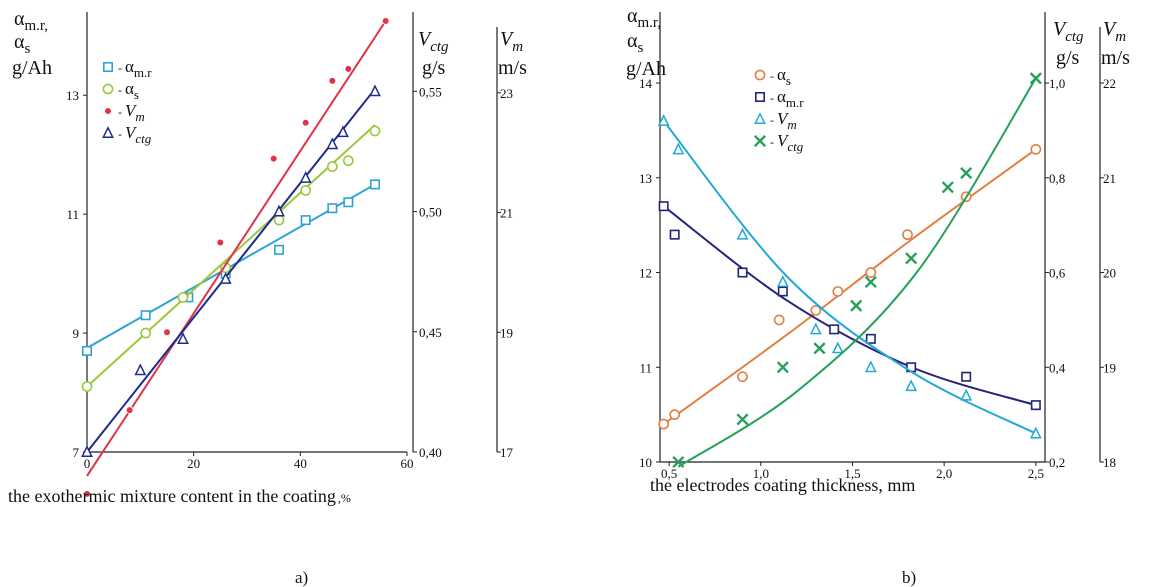 The height and width of the screenshot is (587, 1149). I want to click on panel-a-legend: - αm.r- αs- Vm- Vctg, so click(127, 101).